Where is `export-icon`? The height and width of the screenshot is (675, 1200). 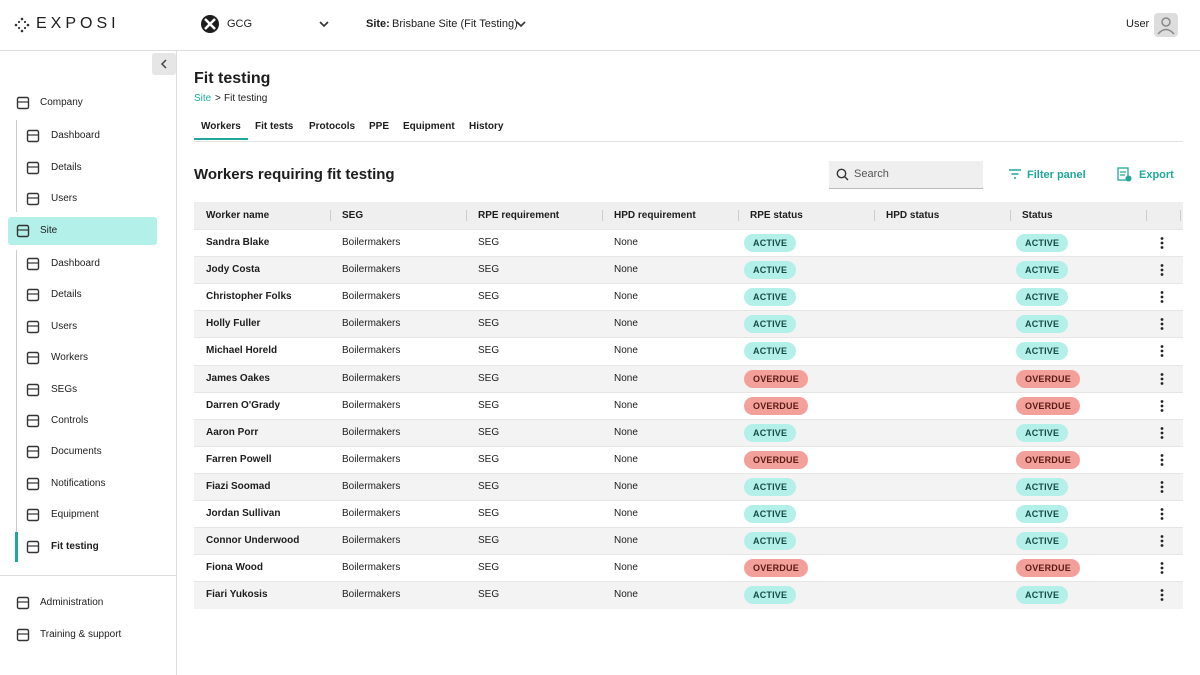 export-icon is located at coordinates (1124, 174).